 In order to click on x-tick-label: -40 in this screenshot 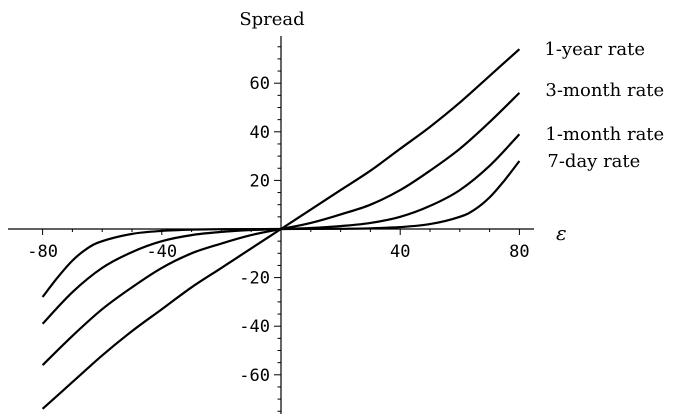, I will do `click(161, 252)`.